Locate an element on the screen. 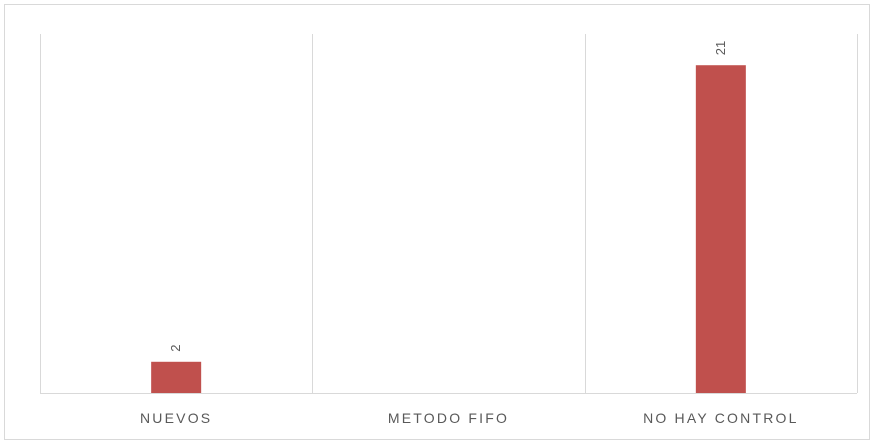 Image resolution: width=879 pixels, height=446 pixels. data-label: 21 is located at coordinates (720, 48).